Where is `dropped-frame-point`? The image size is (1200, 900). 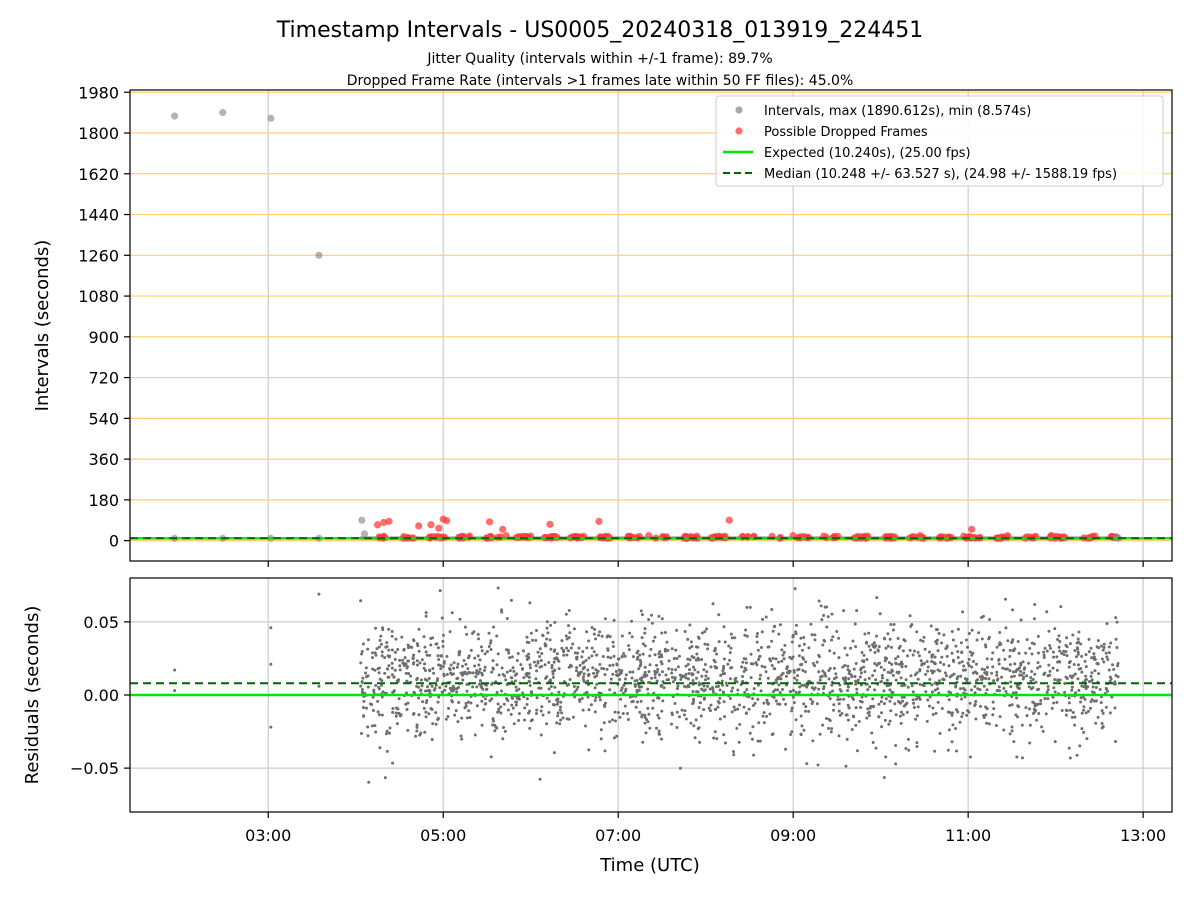 dropped-frame-point is located at coordinates (550, 524).